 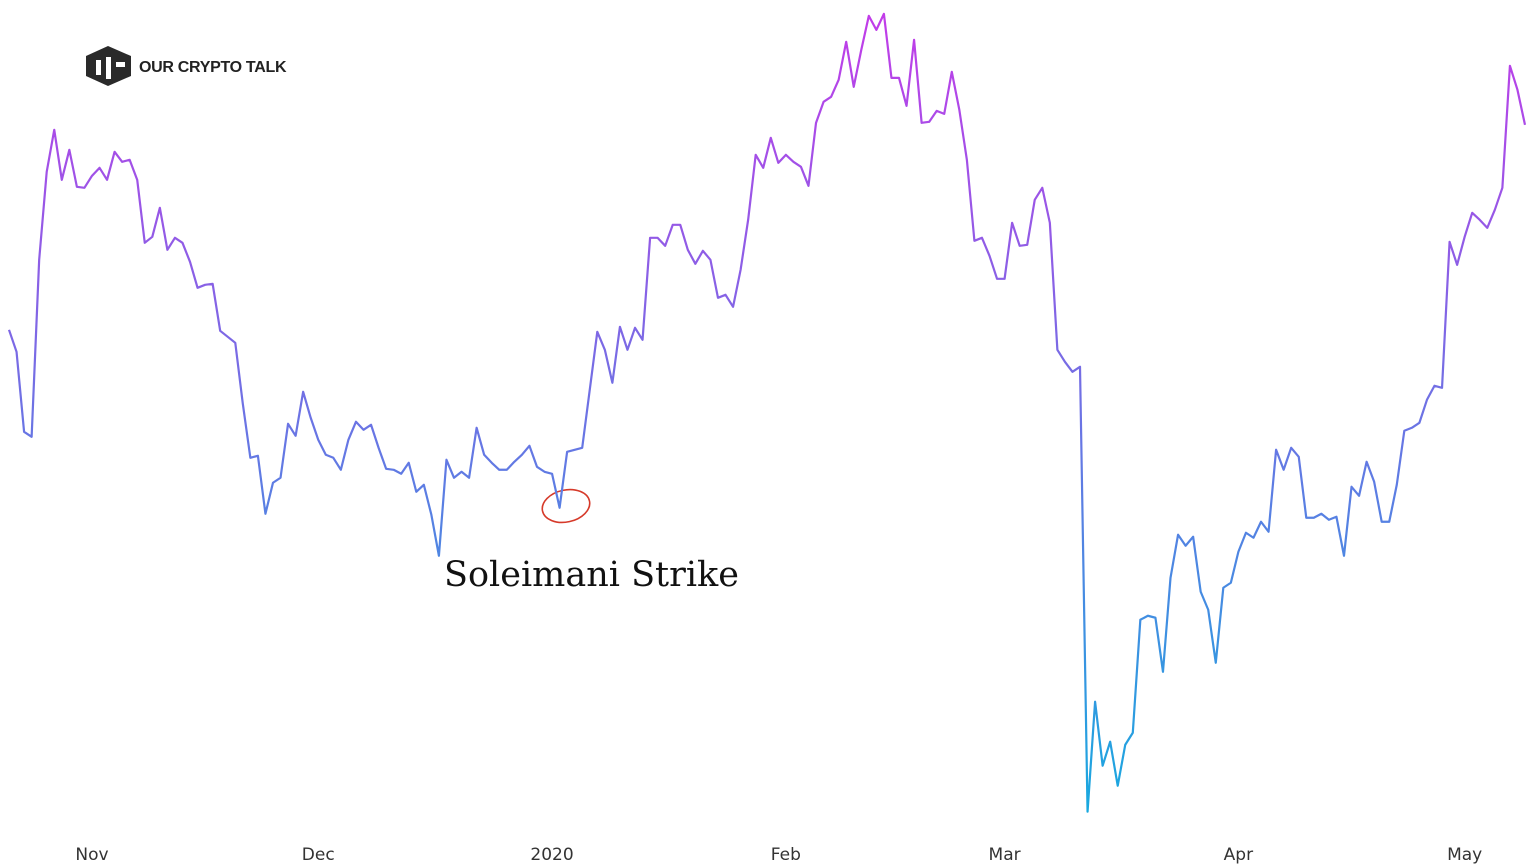 I want to click on x-tick-label: Mar, so click(x=1005, y=854).